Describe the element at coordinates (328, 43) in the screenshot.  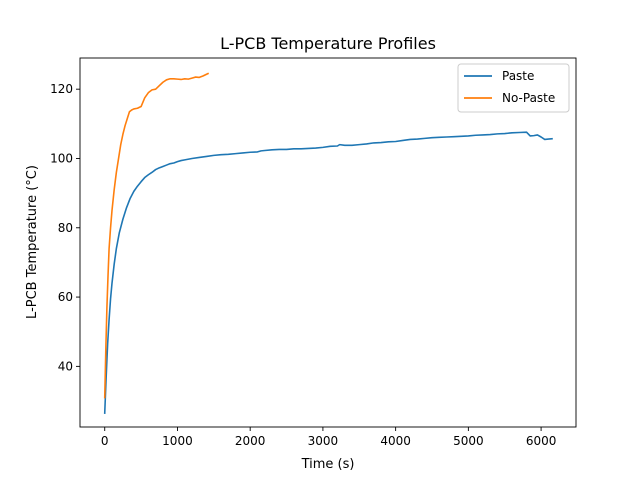
I see `chart-title: L-PCB Temperature Profiles` at that location.